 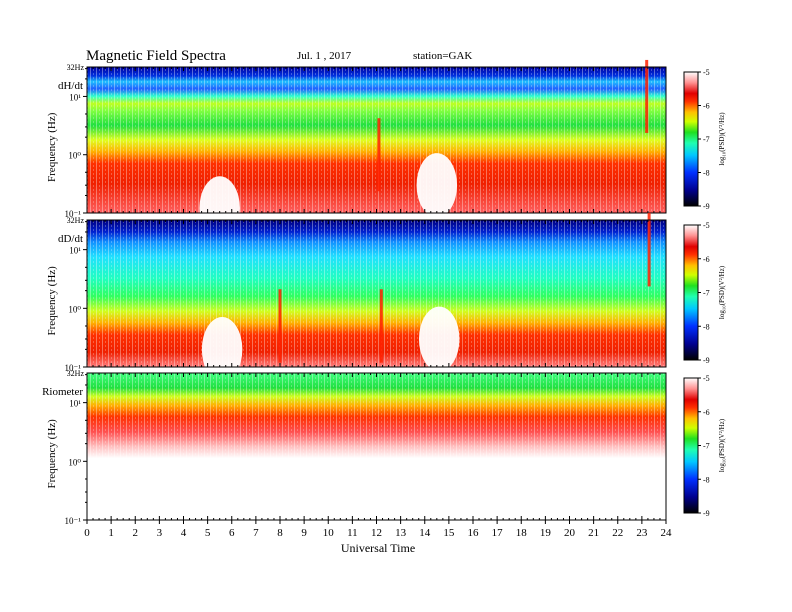 What do you see at coordinates (62, 392) in the screenshot?
I see `panel-label: Riometer` at bounding box center [62, 392].